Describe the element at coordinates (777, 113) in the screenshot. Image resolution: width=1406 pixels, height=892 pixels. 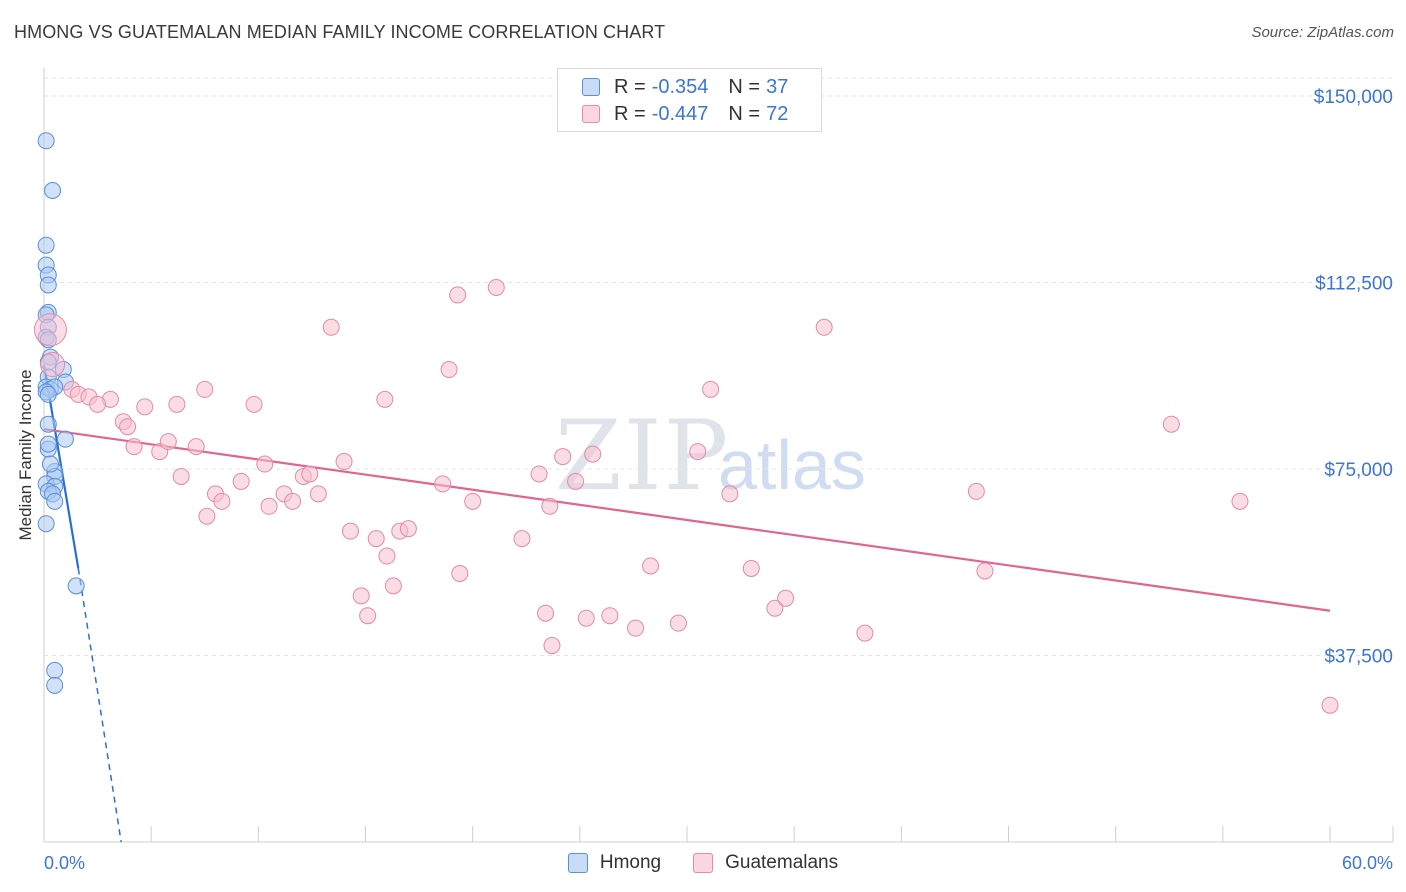
I see `legend-n-value: 72` at that location.